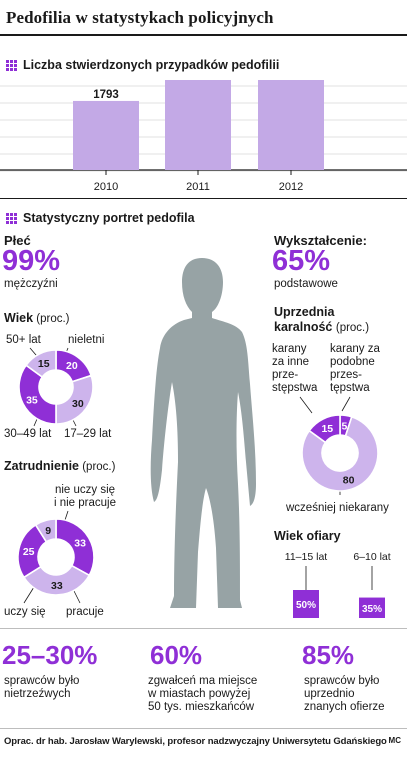 This screenshot has width=407, height=760. What do you see at coordinates (84, 496) in the screenshot?
I see `employment-label-neither: nie uczy się i nie pracuje` at bounding box center [84, 496].